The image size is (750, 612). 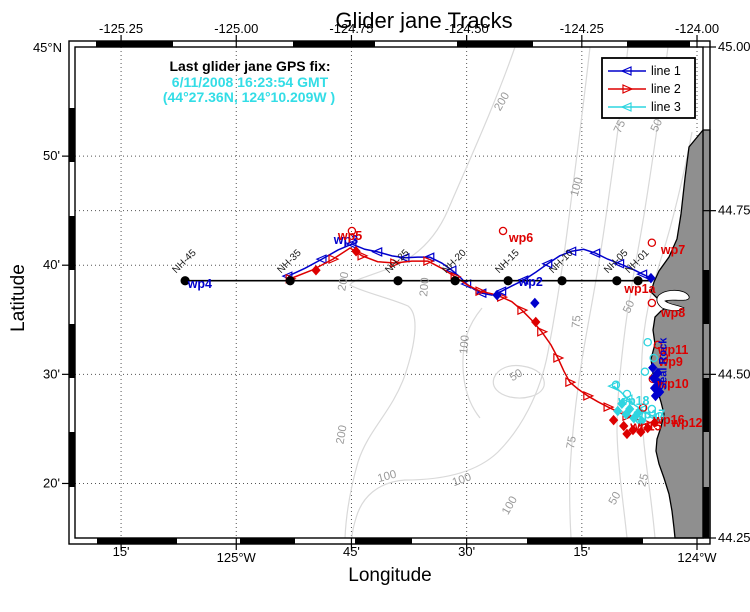 What do you see at coordinates (666, 335) in the screenshot?
I see `contour-25m` at bounding box center [666, 335].